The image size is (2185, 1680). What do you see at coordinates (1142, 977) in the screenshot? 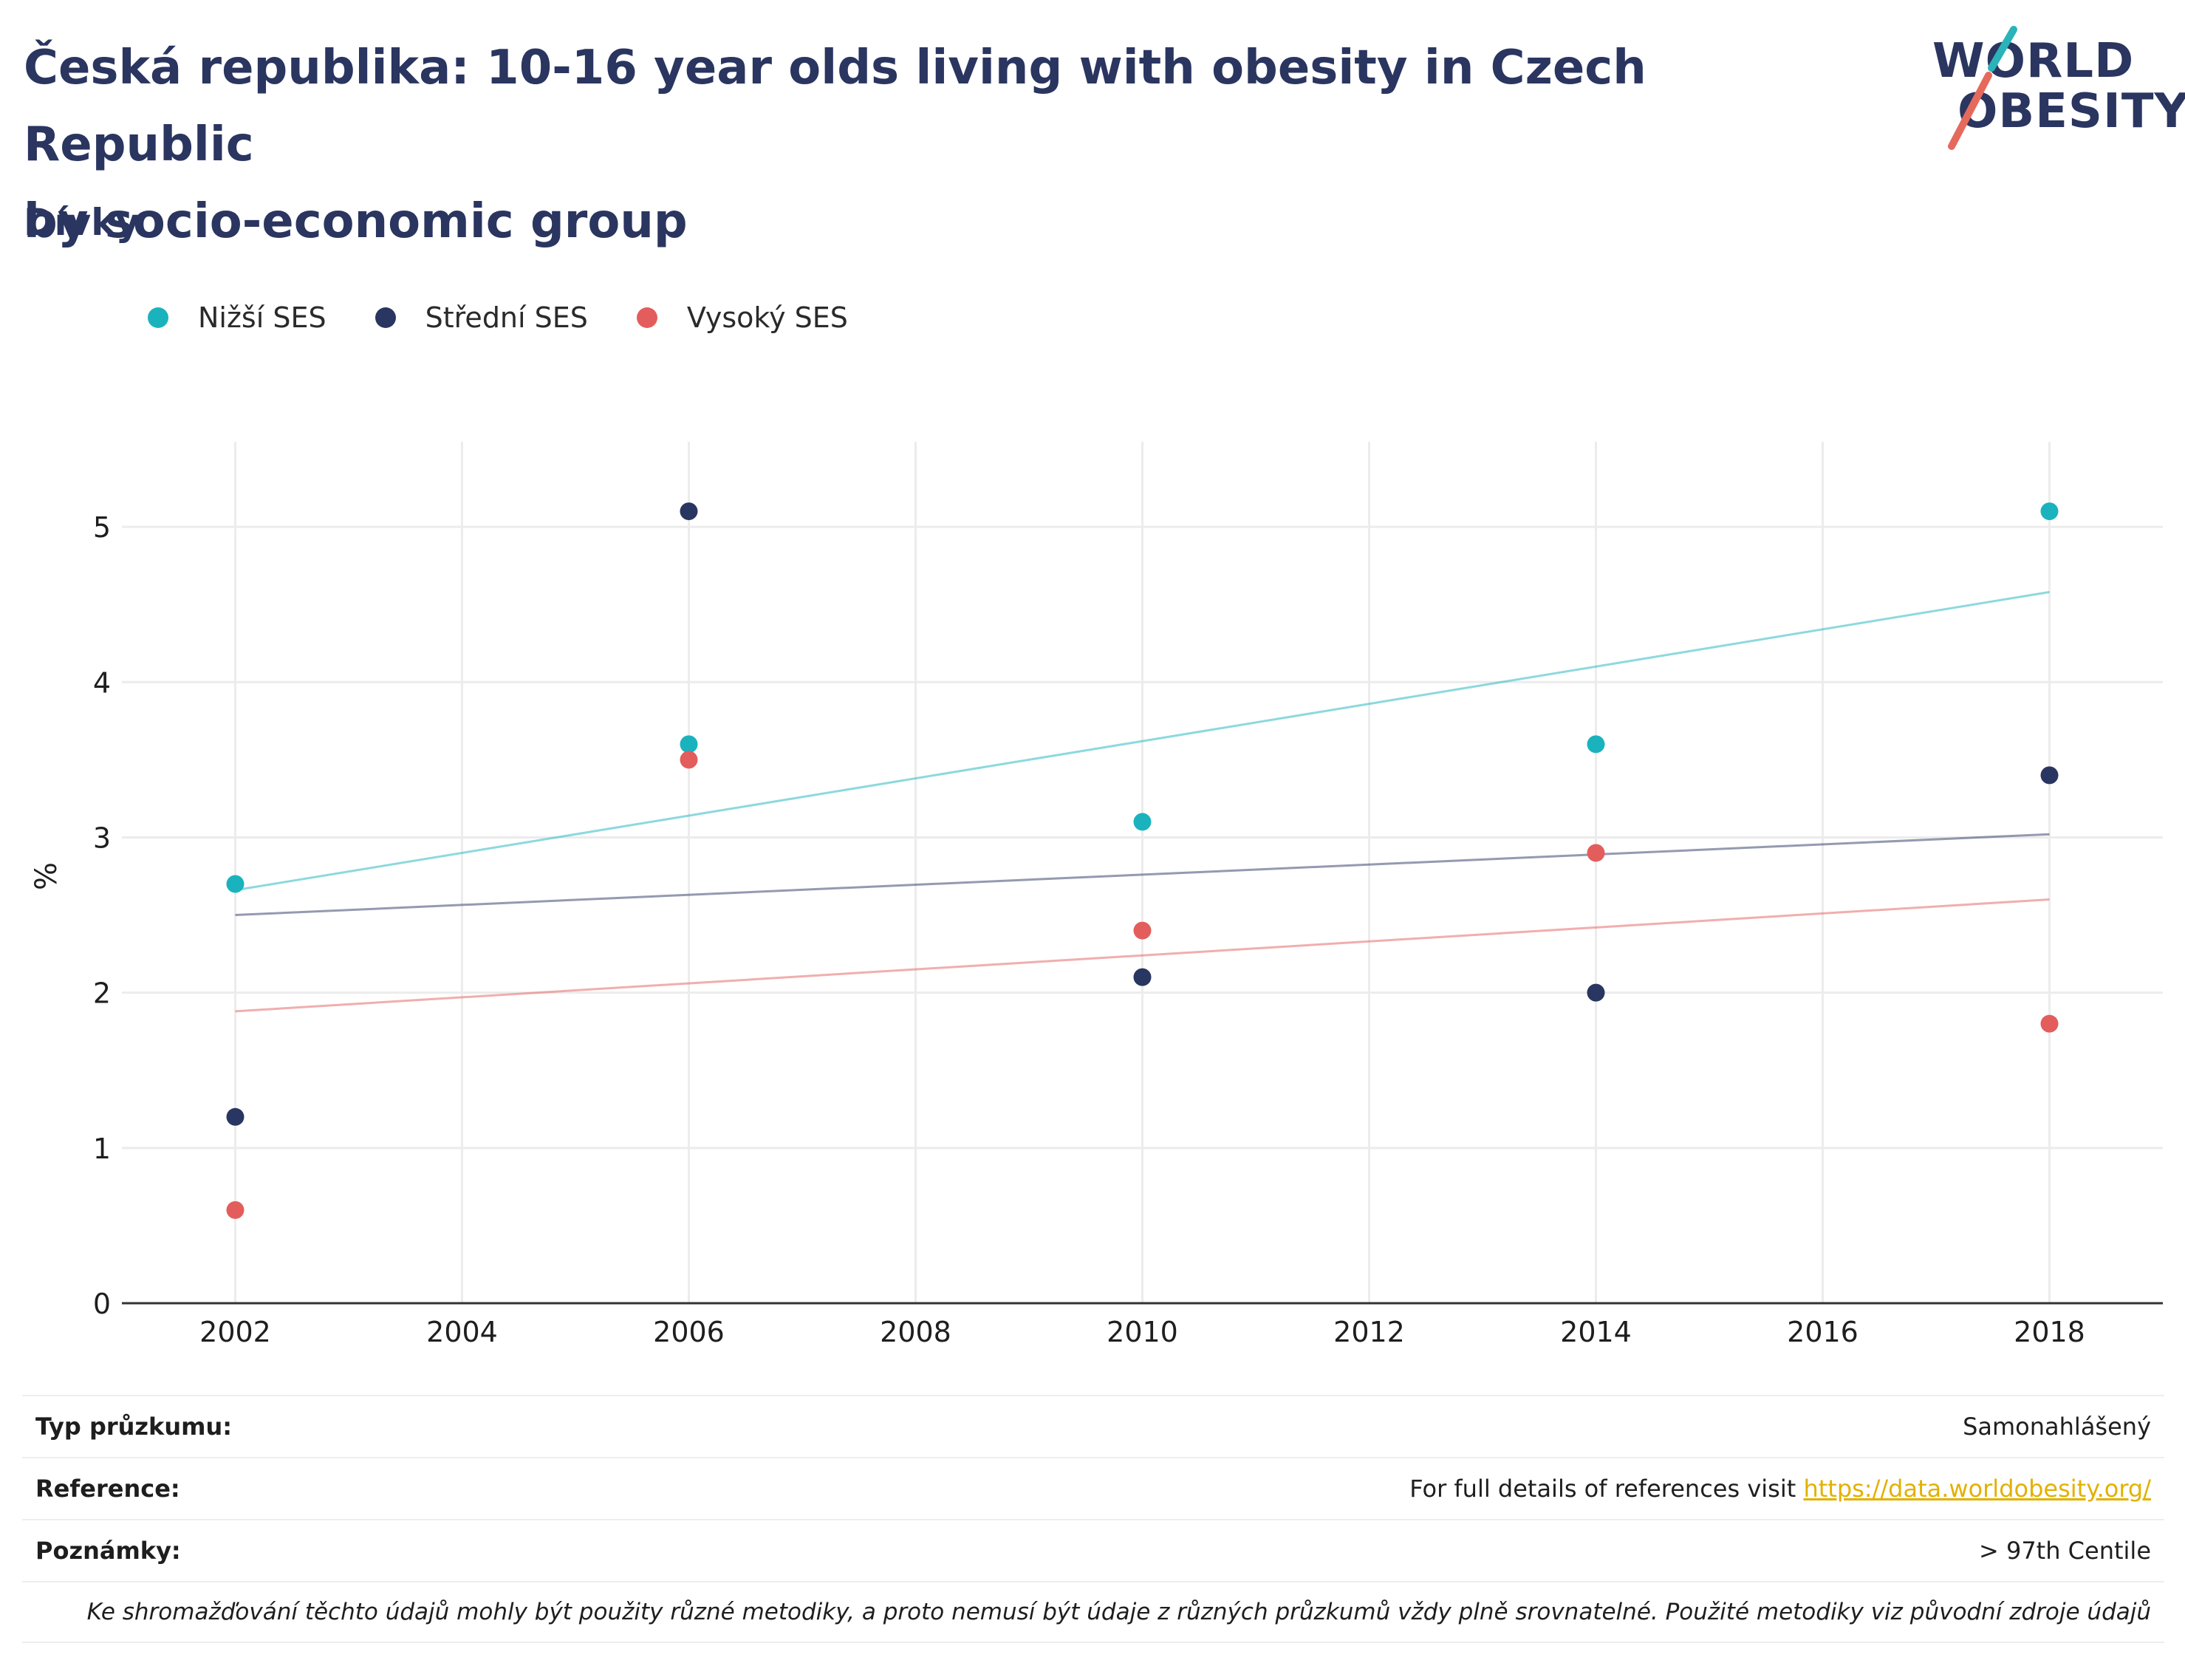
I see `data-point-series-1-2010` at bounding box center [1142, 977].